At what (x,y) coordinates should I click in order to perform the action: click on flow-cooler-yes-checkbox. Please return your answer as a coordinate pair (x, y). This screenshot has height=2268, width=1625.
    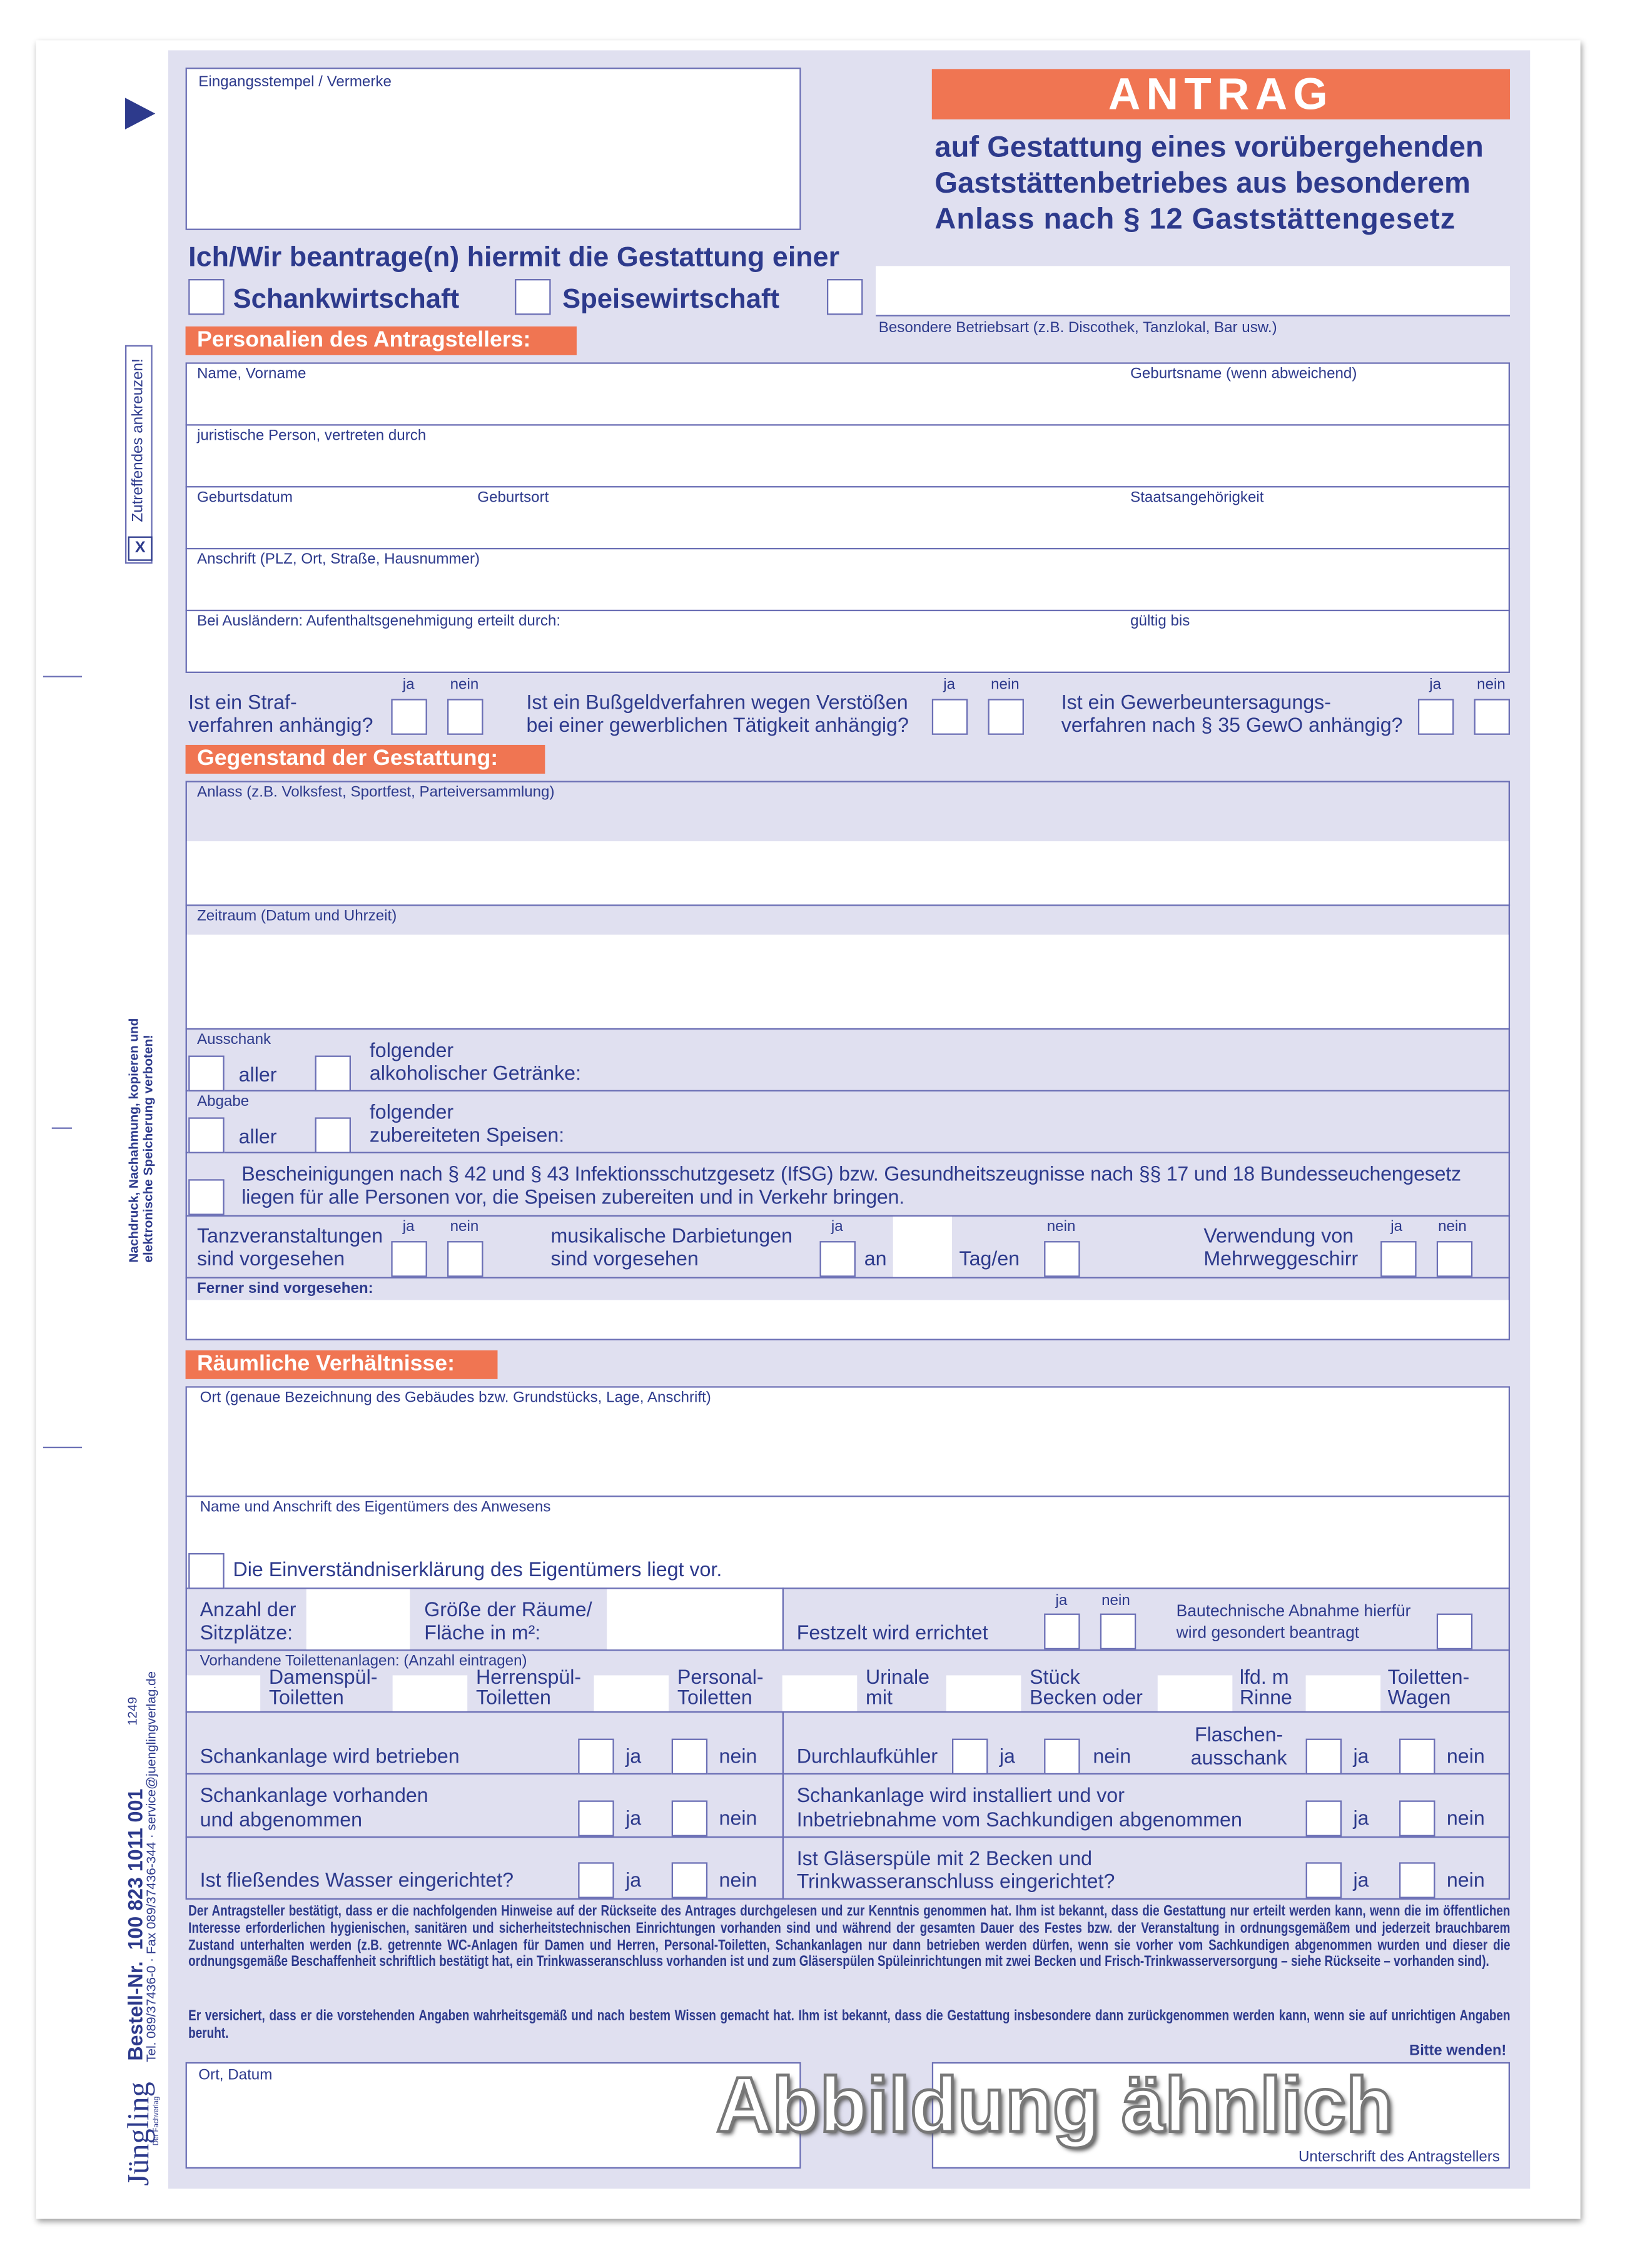
    Looking at the image, I should click on (970, 1756).